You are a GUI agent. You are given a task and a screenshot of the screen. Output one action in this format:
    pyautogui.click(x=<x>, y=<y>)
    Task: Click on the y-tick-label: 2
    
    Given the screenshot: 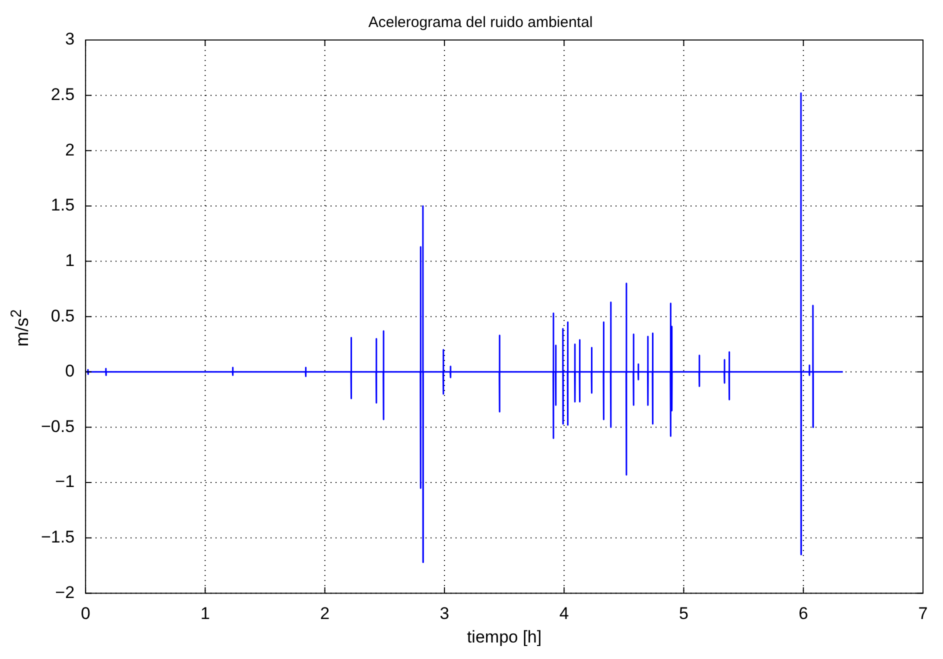 What is the action you would take?
    pyautogui.click(x=70, y=150)
    